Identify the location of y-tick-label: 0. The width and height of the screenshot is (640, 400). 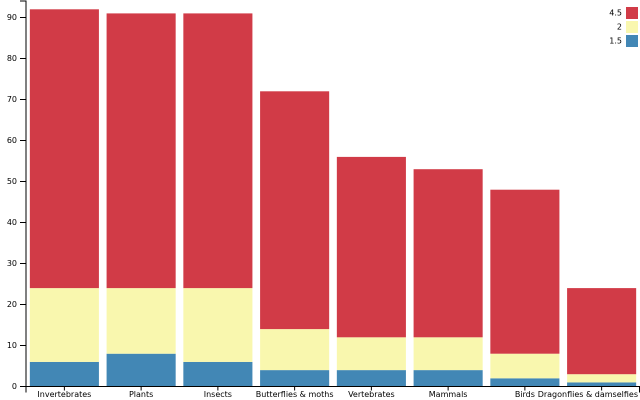
(14, 386).